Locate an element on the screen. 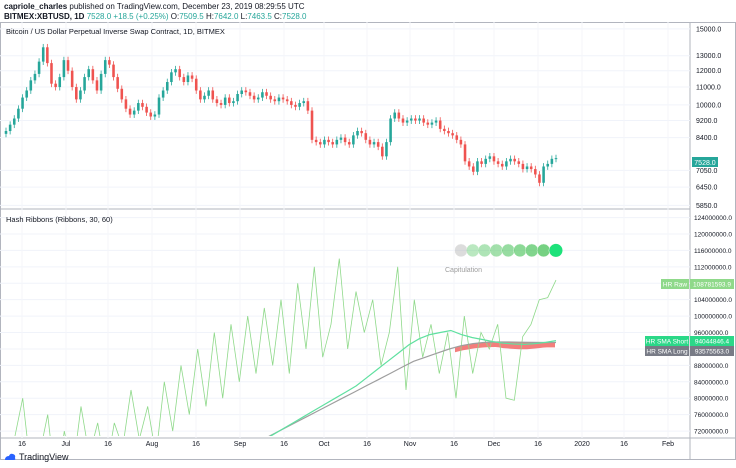 The height and width of the screenshot is (468, 736). footer-brand: TradingView is located at coordinates (44, 457).